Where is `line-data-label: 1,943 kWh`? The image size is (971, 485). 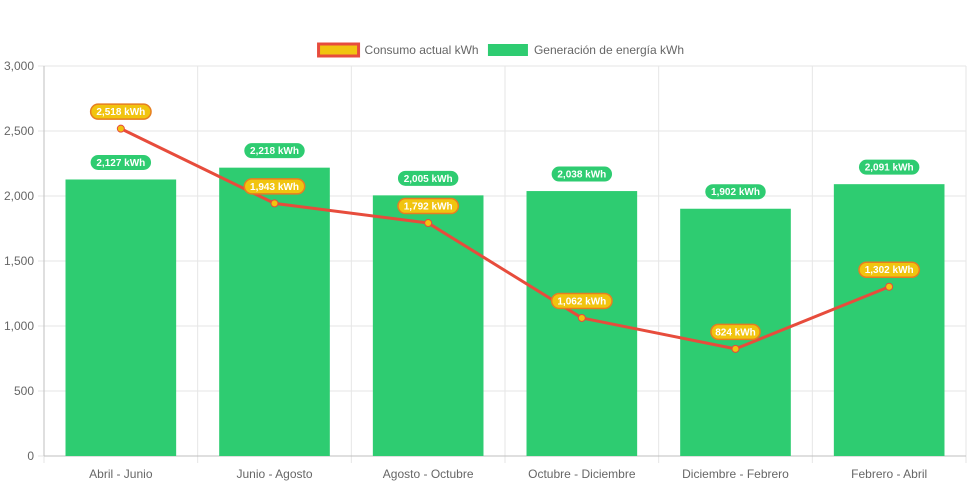 line-data-label: 1,943 kWh is located at coordinates (274, 187).